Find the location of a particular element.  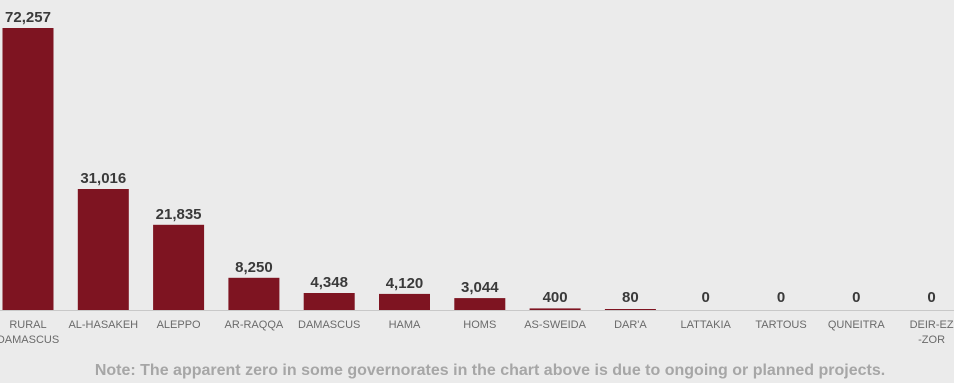

x-tick-label: HOMS is located at coordinates (479, 325).